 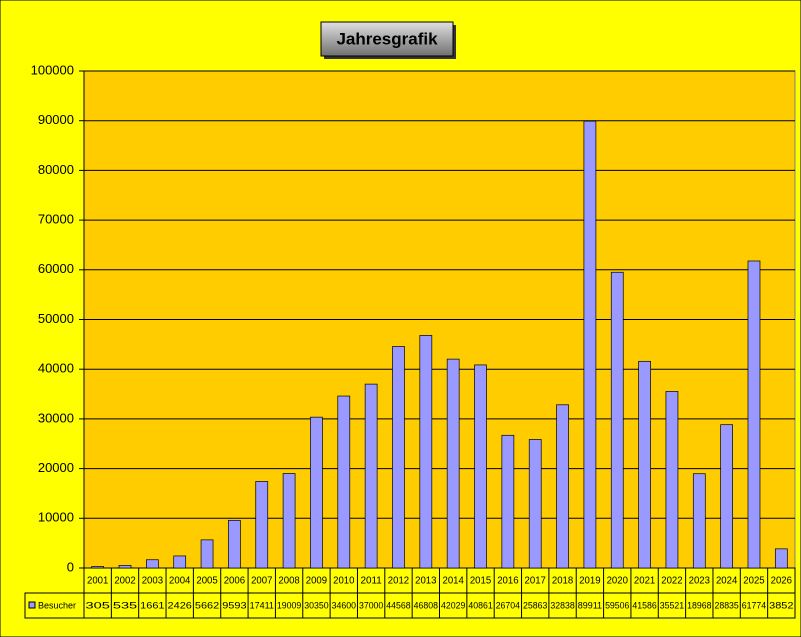 I want to click on x-tick-label: 2004, so click(x=180, y=581).